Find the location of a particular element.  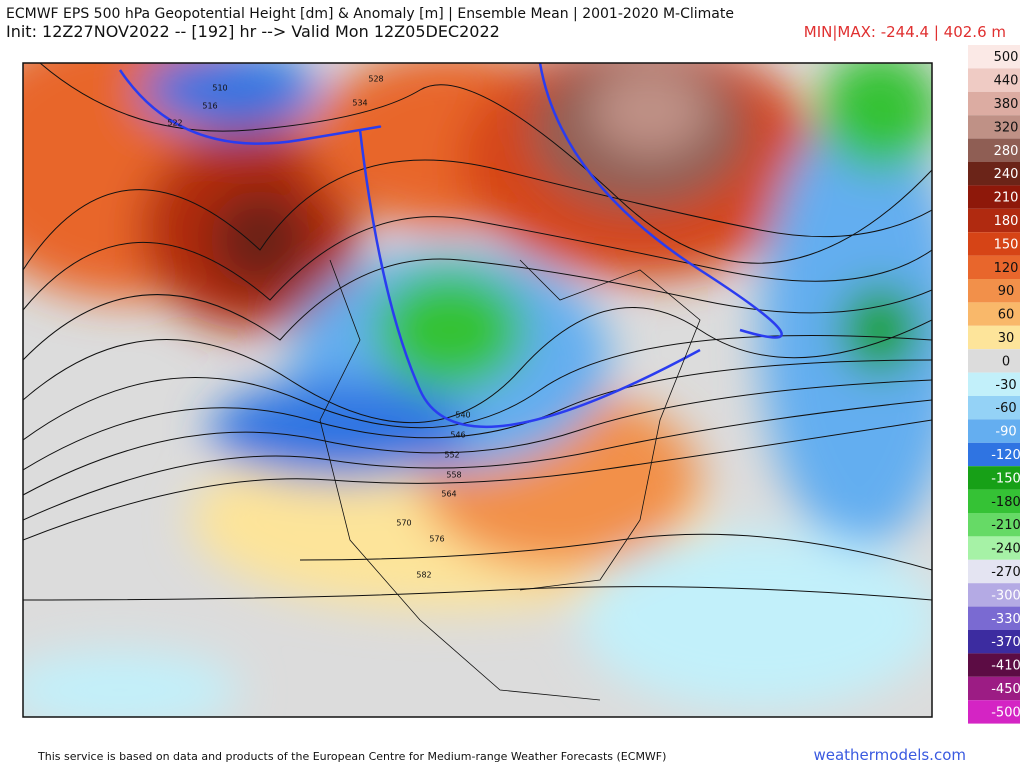

contour-label: 522 is located at coordinates (174, 123).